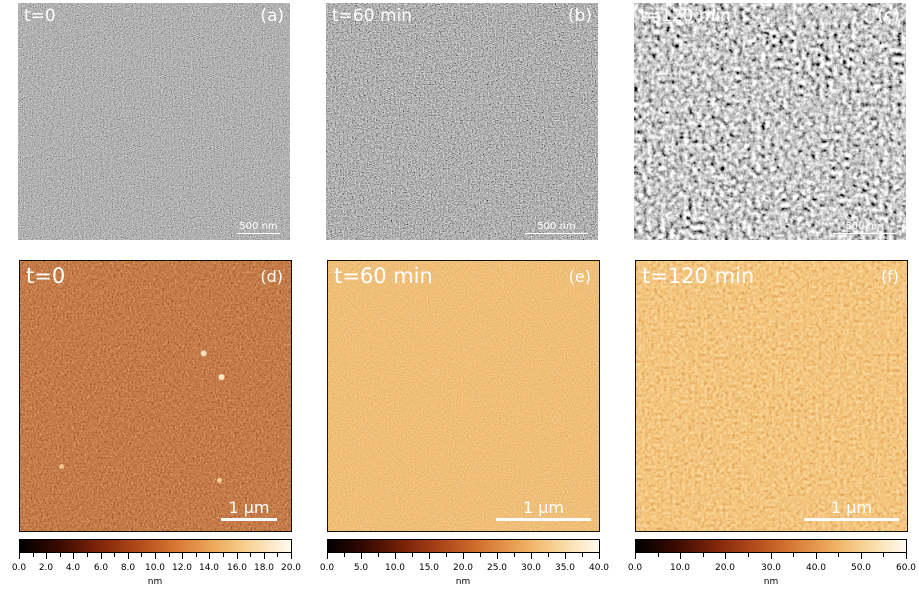 The height and width of the screenshot is (591, 919). I want to click on colorbar-tick-label: 50.0, so click(861, 568).